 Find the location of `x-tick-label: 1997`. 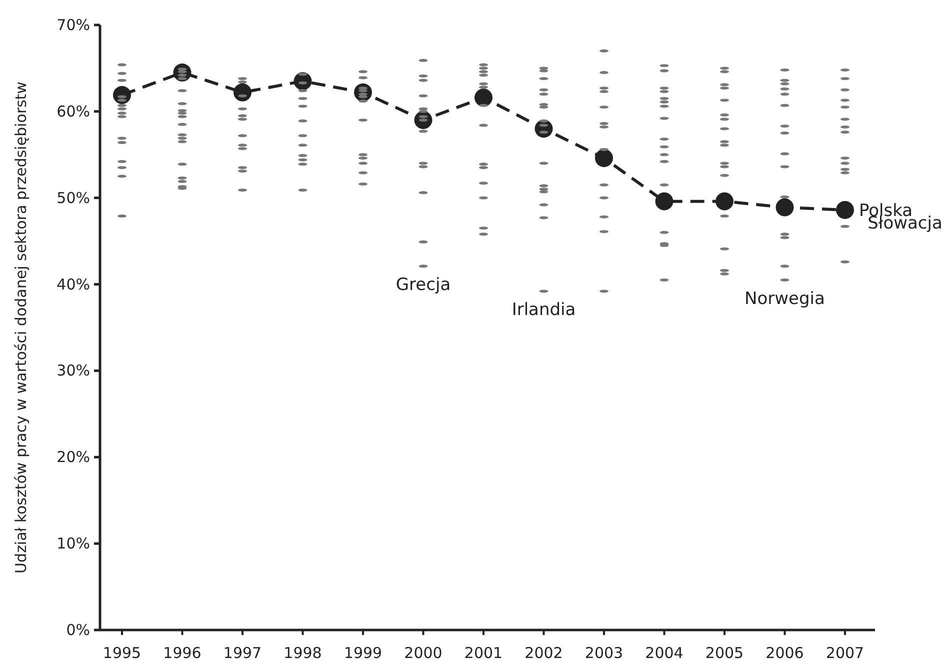

x-tick-label: 1997 is located at coordinates (242, 653).